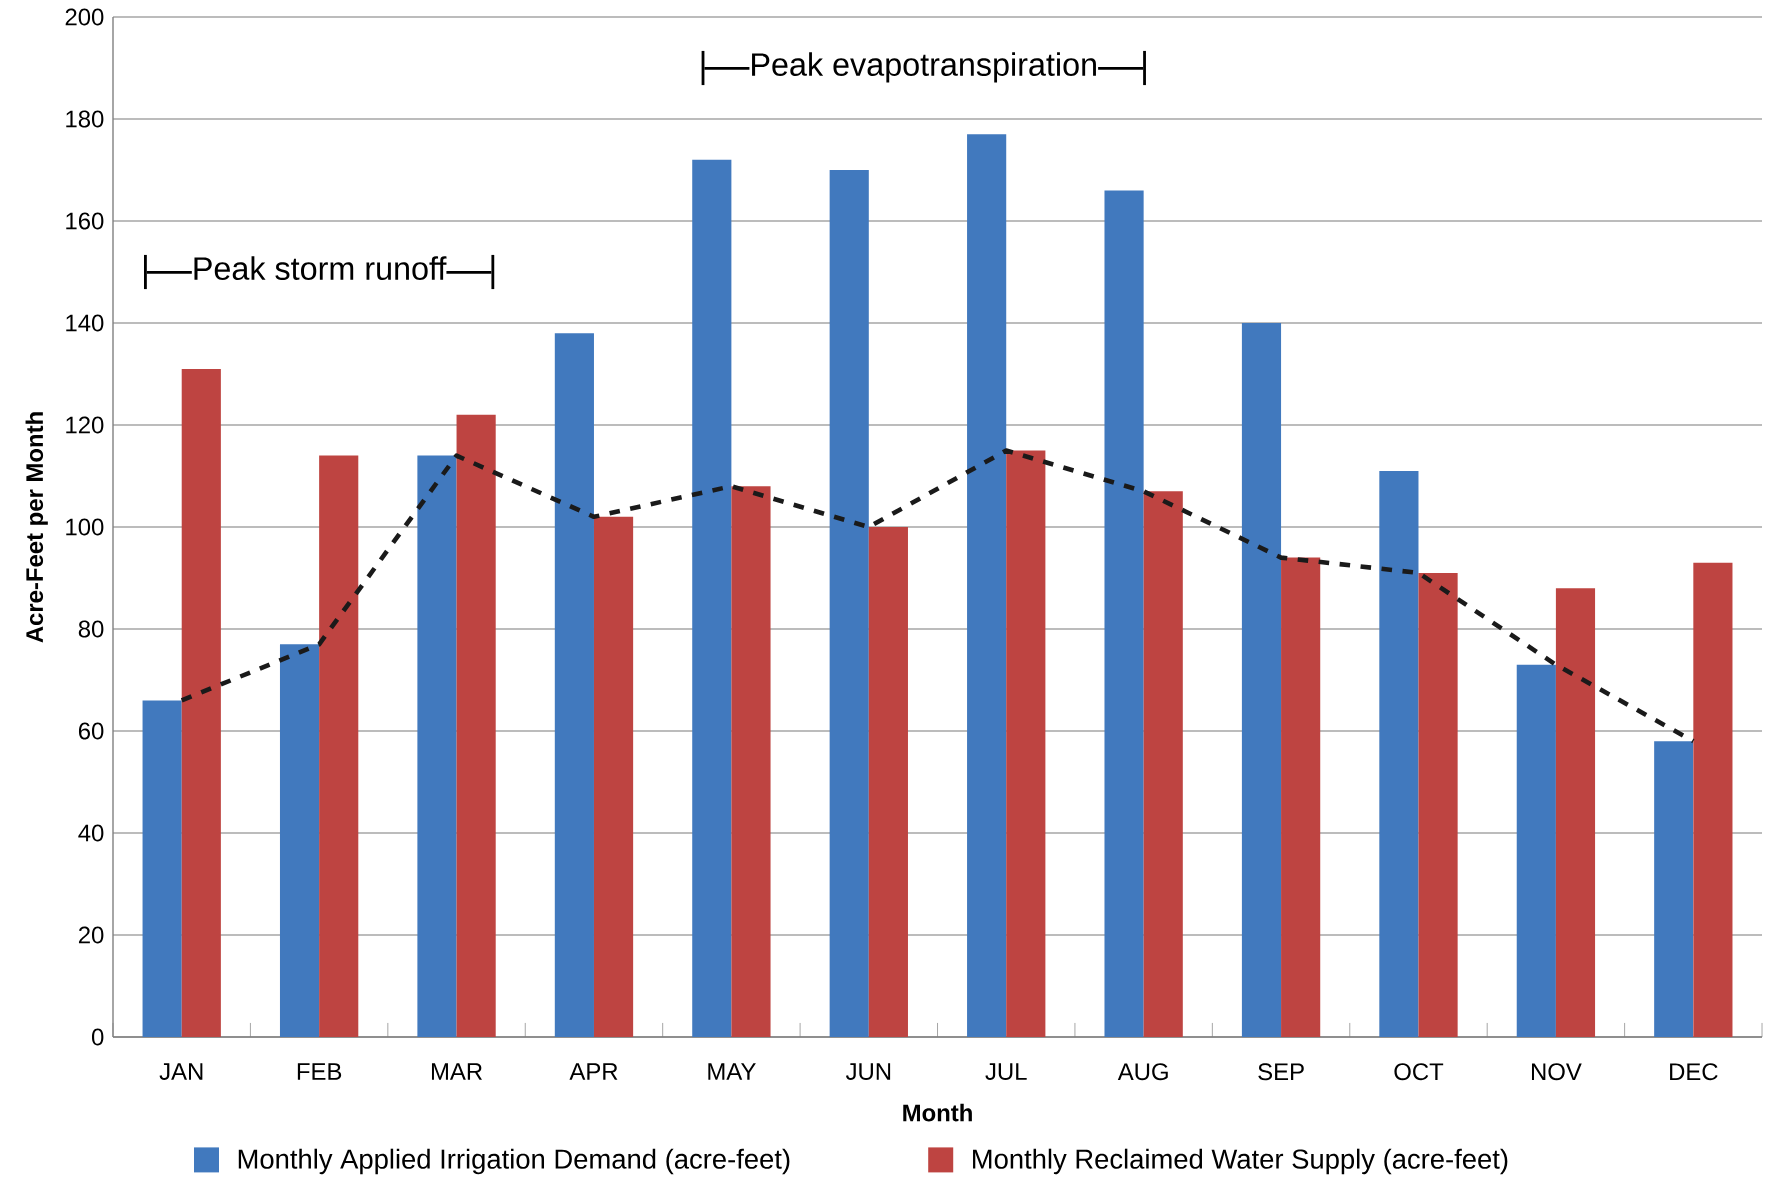 The width and height of the screenshot is (1765, 1186). Describe the element at coordinates (91, 833) in the screenshot. I see `y-tick-label: 40` at that location.